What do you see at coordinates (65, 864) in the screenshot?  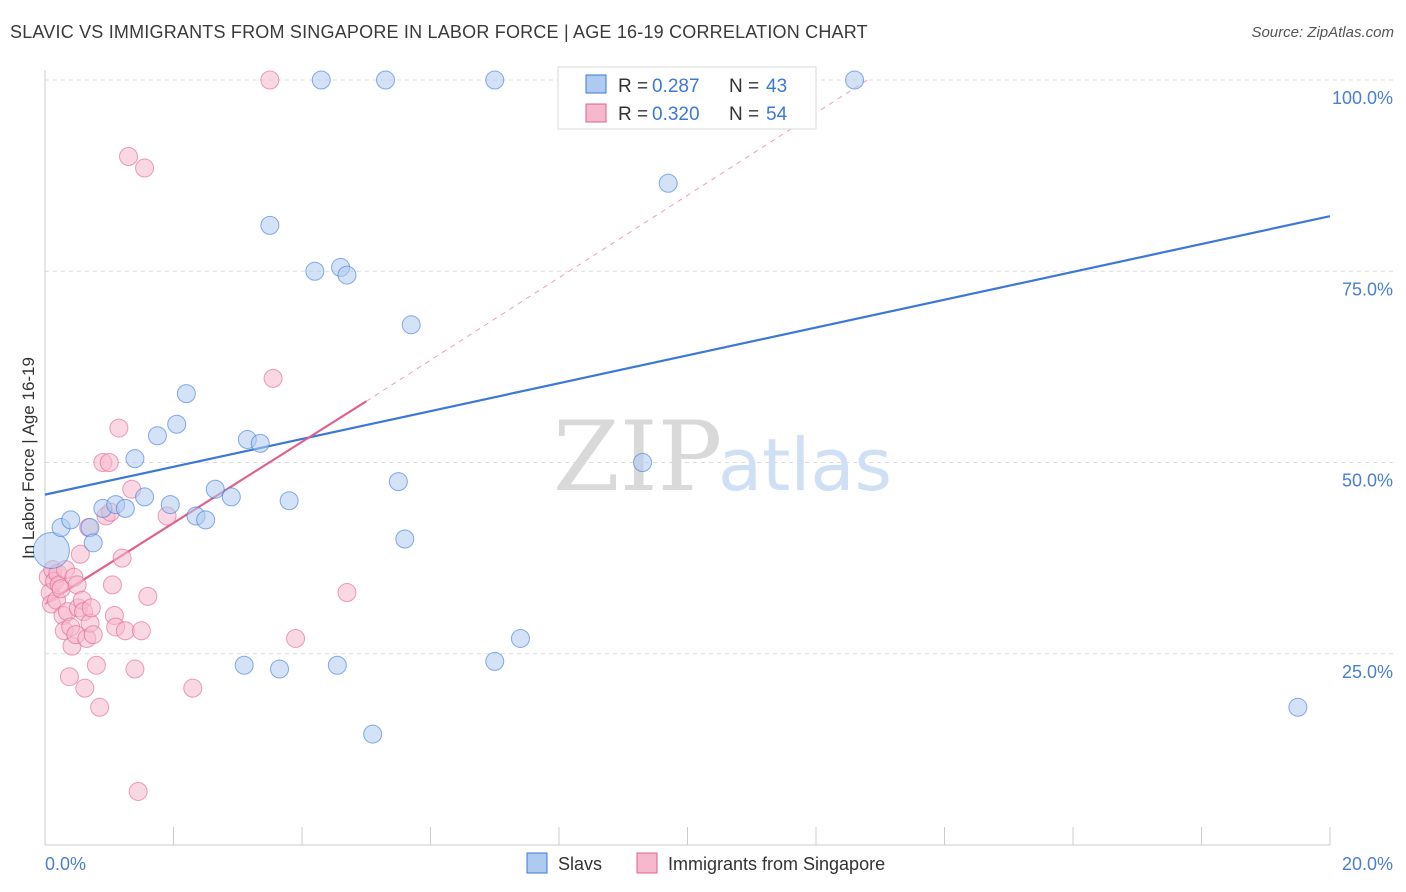 I see `x-tick-label-0: 0.0%` at bounding box center [65, 864].